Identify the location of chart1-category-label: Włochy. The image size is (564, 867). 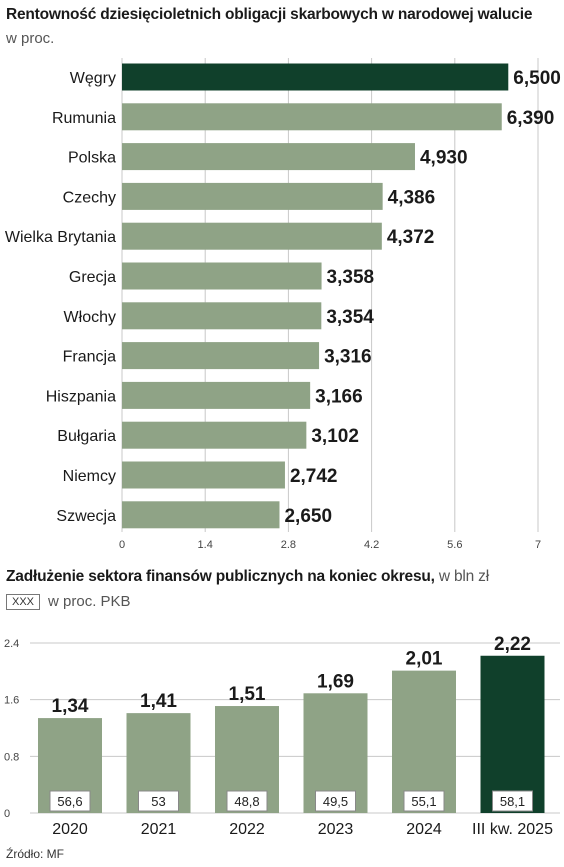
(90, 317).